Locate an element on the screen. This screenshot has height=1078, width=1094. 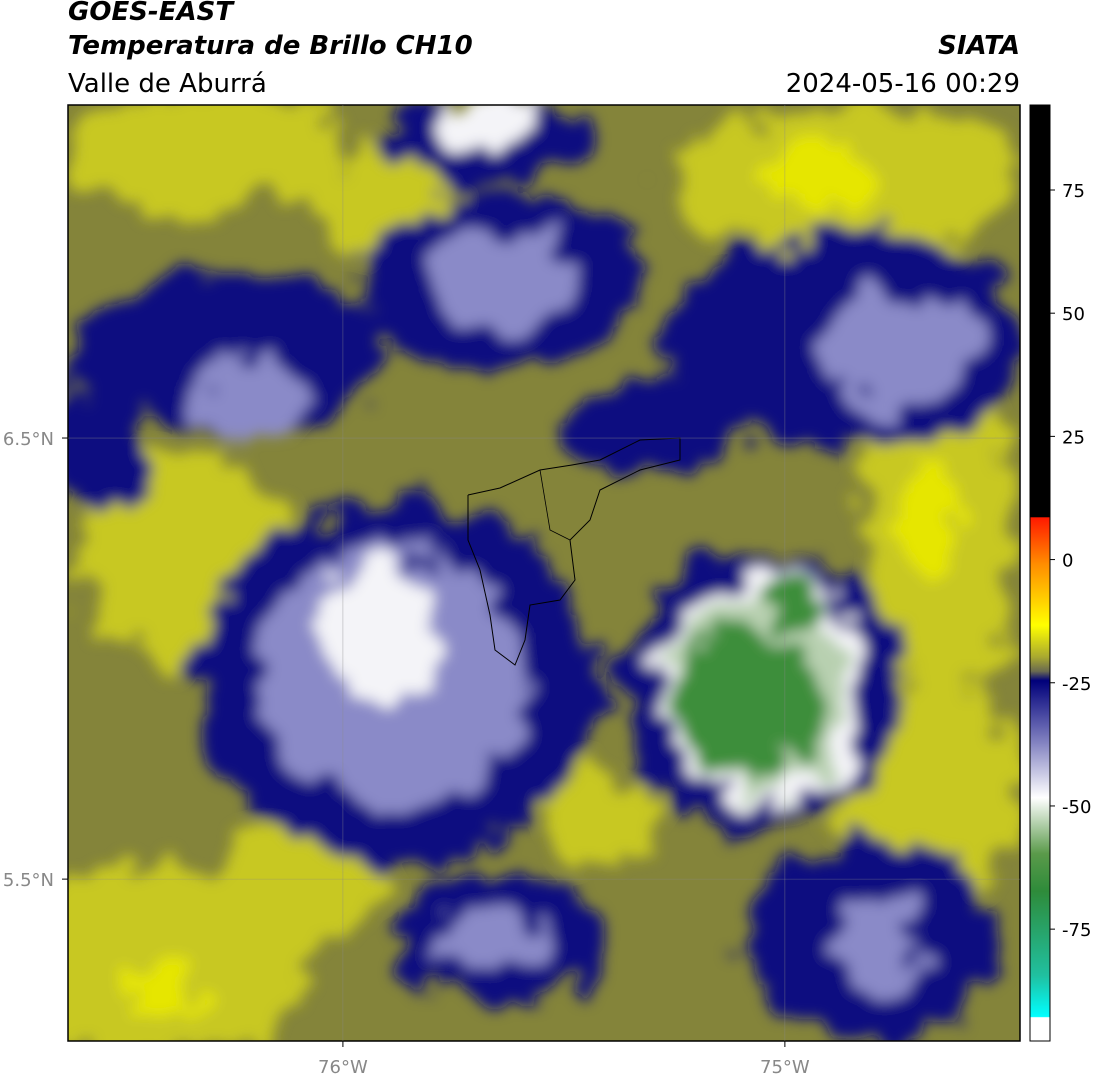
colorbar is located at coordinates (1040, 573).